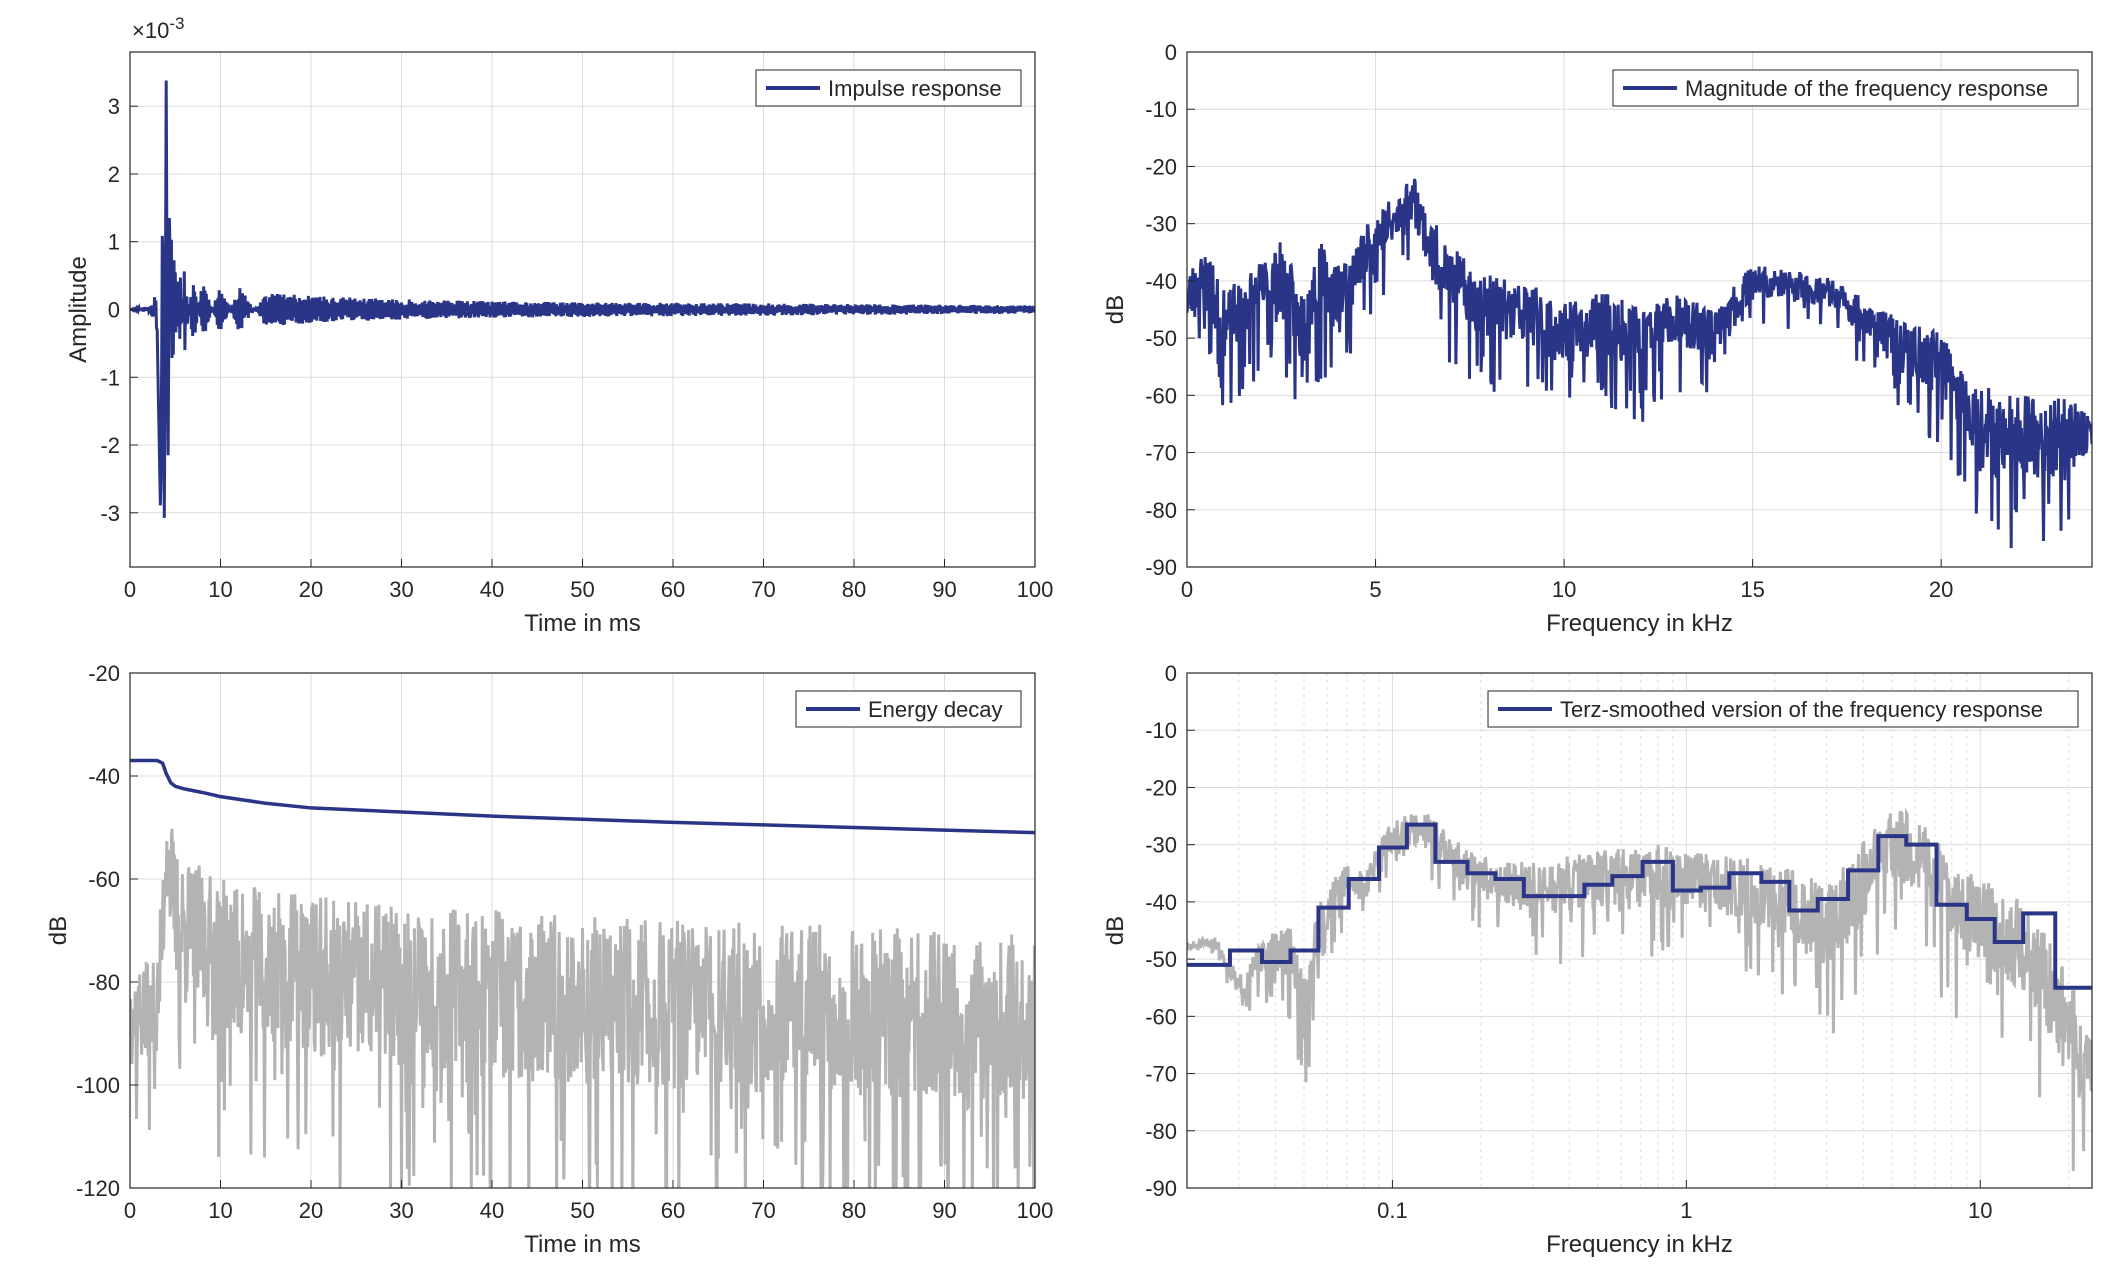 The height and width of the screenshot is (1276, 2126). I want to click on legend: Impulse response, so click(888, 88).